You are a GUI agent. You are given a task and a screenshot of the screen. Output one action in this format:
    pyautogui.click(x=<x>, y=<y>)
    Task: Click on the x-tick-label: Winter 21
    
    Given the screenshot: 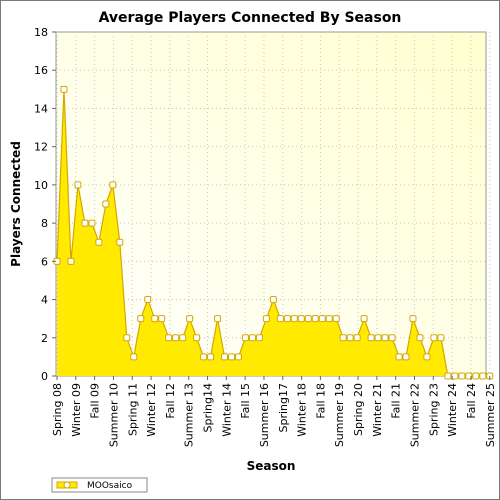 What is the action you would take?
    pyautogui.click(x=377, y=410)
    